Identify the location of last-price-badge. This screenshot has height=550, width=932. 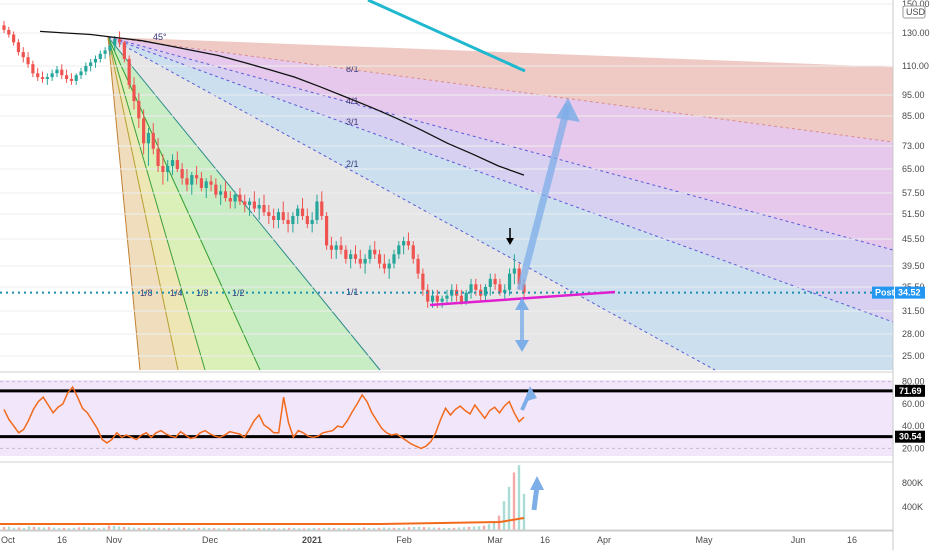
(910, 292).